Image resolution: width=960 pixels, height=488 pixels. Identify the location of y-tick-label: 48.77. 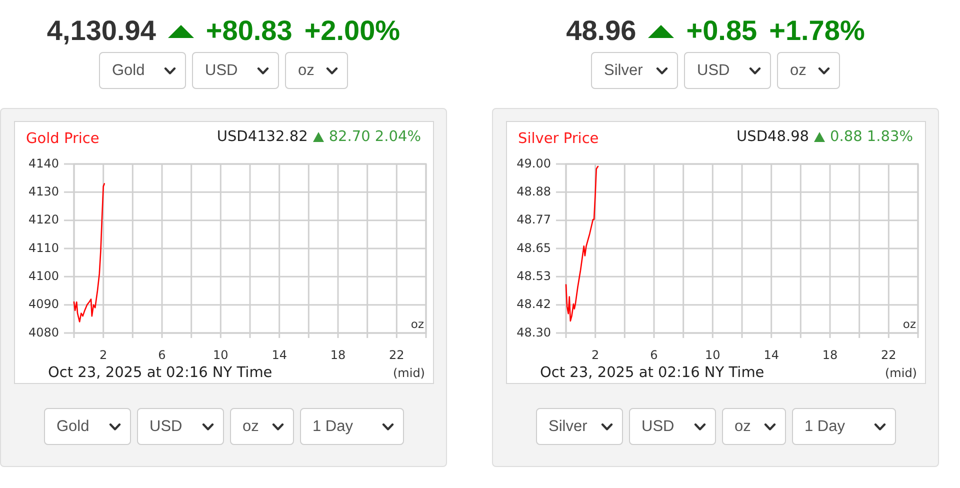
(533, 219).